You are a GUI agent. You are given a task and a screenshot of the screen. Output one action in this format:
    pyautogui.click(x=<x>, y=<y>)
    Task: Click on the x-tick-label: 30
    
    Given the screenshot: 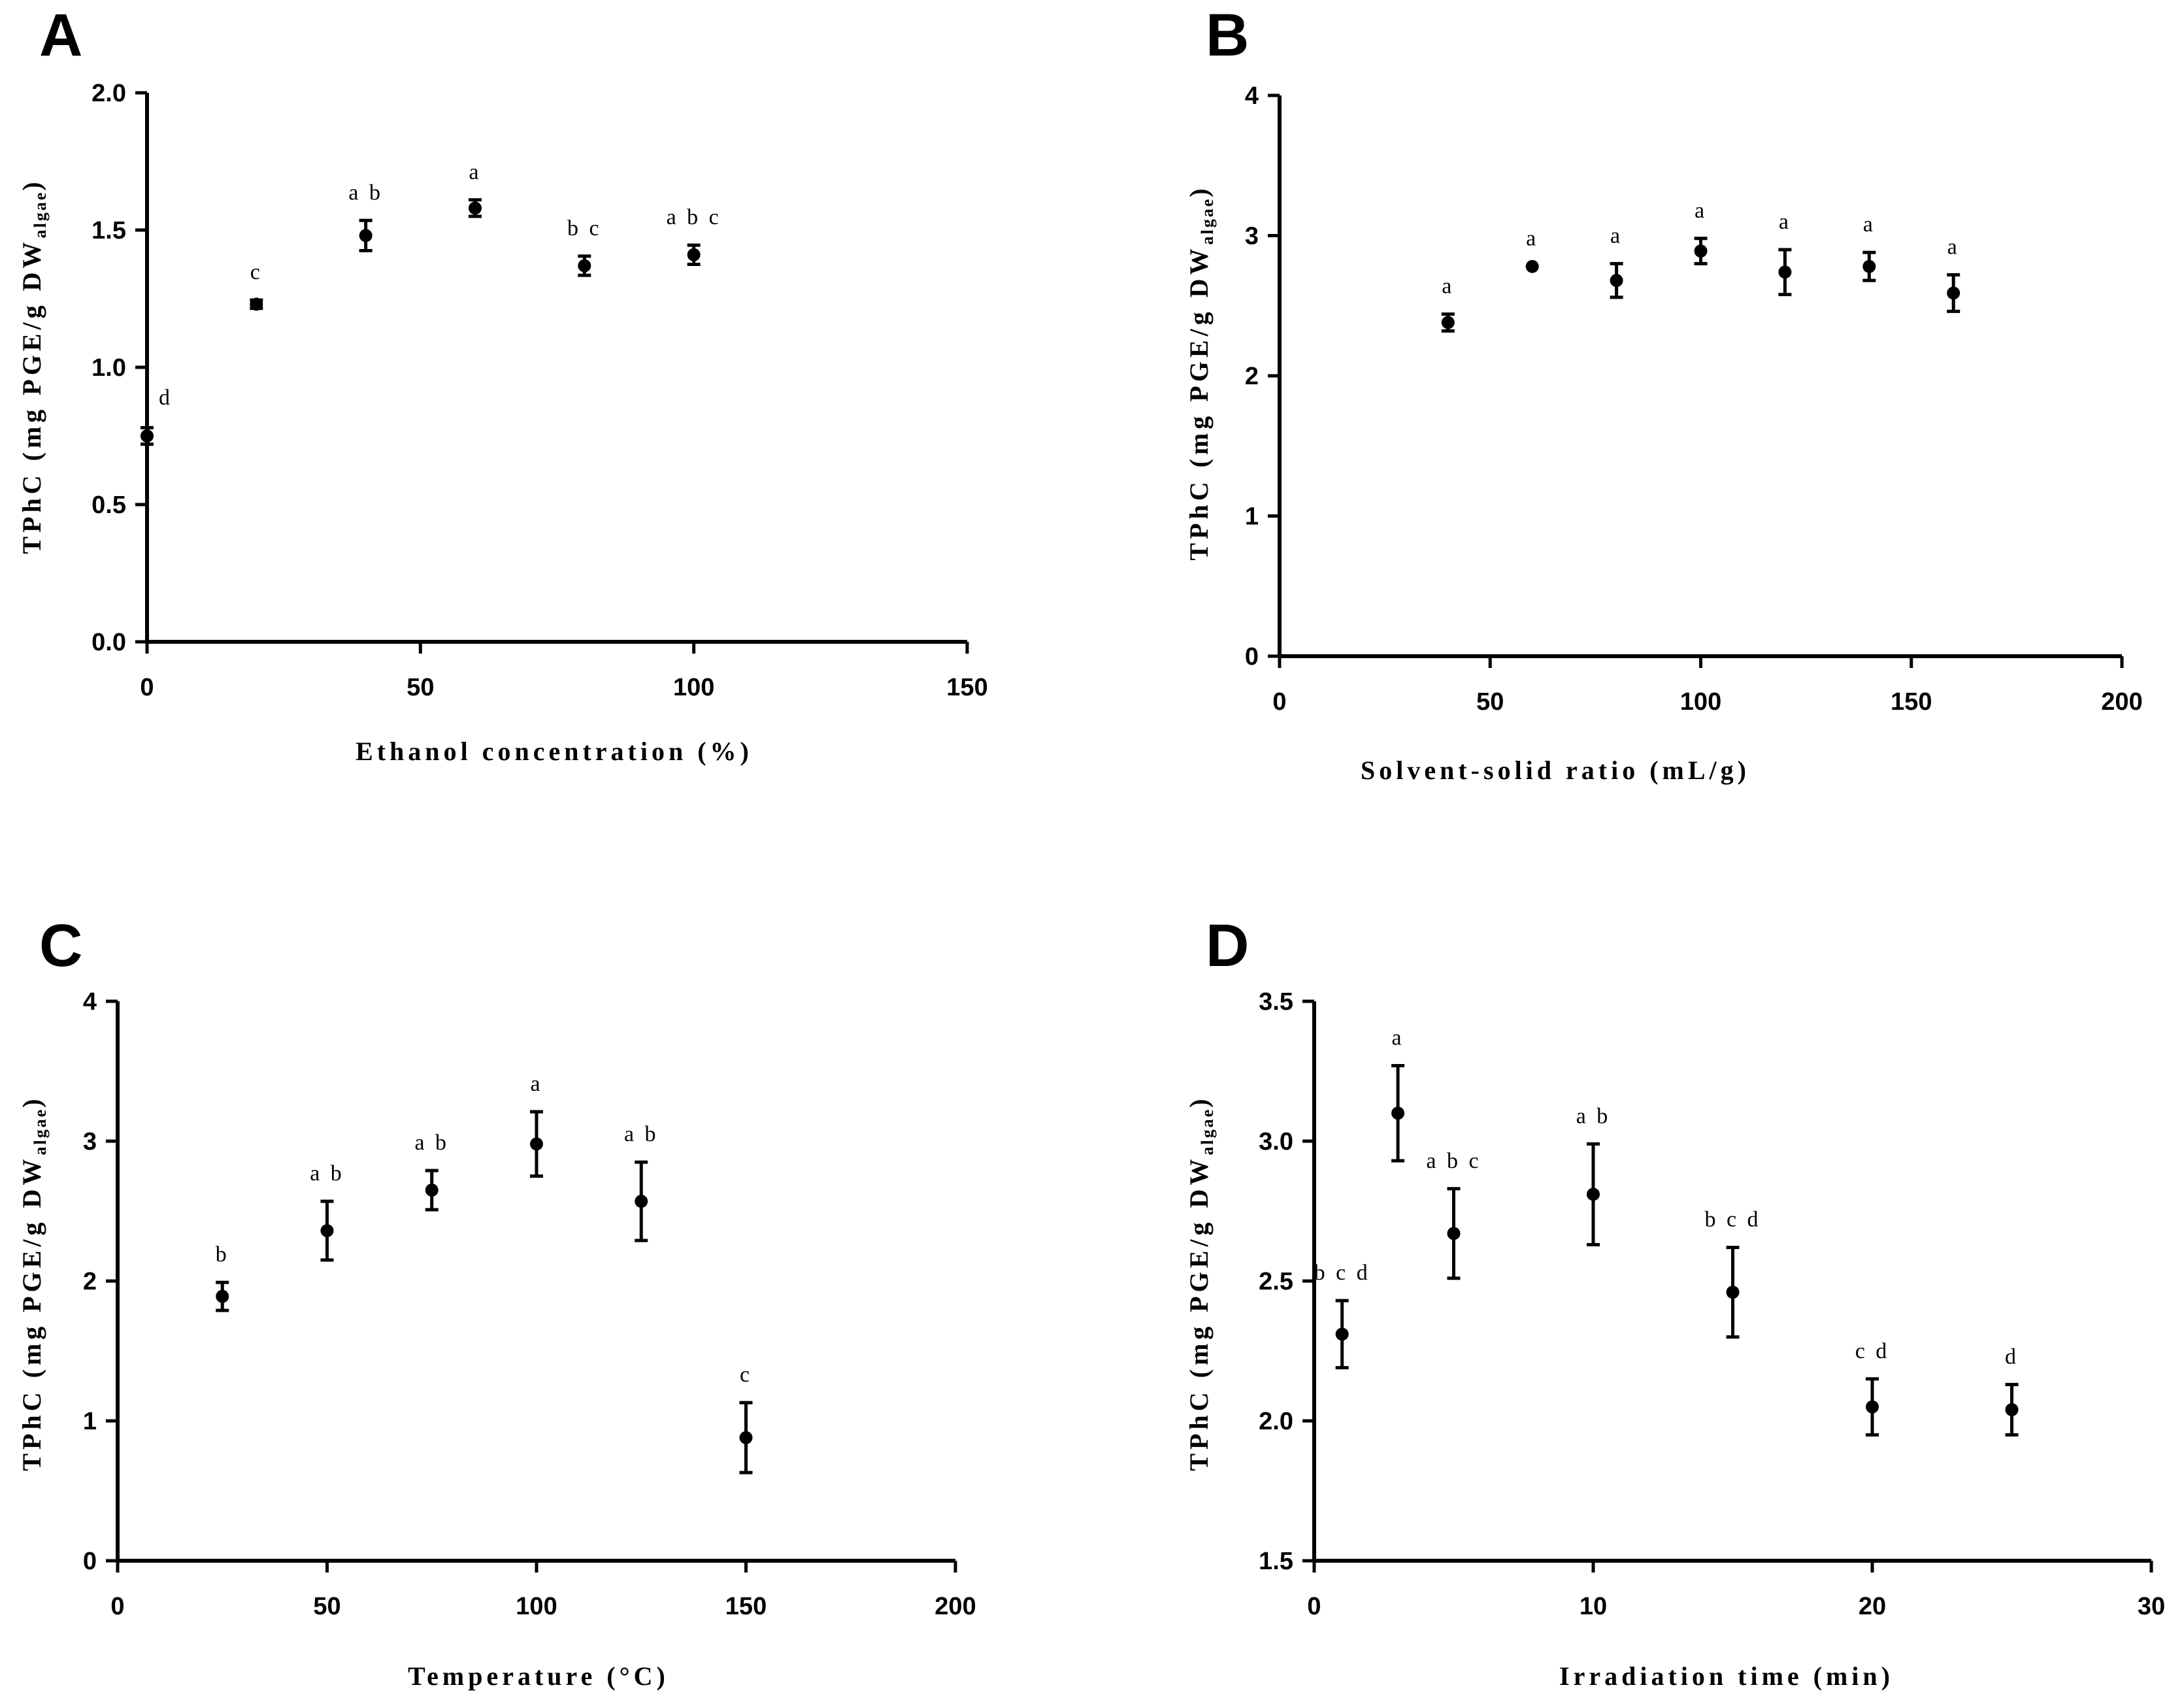 What is the action you would take?
    pyautogui.click(x=2151, y=1606)
    